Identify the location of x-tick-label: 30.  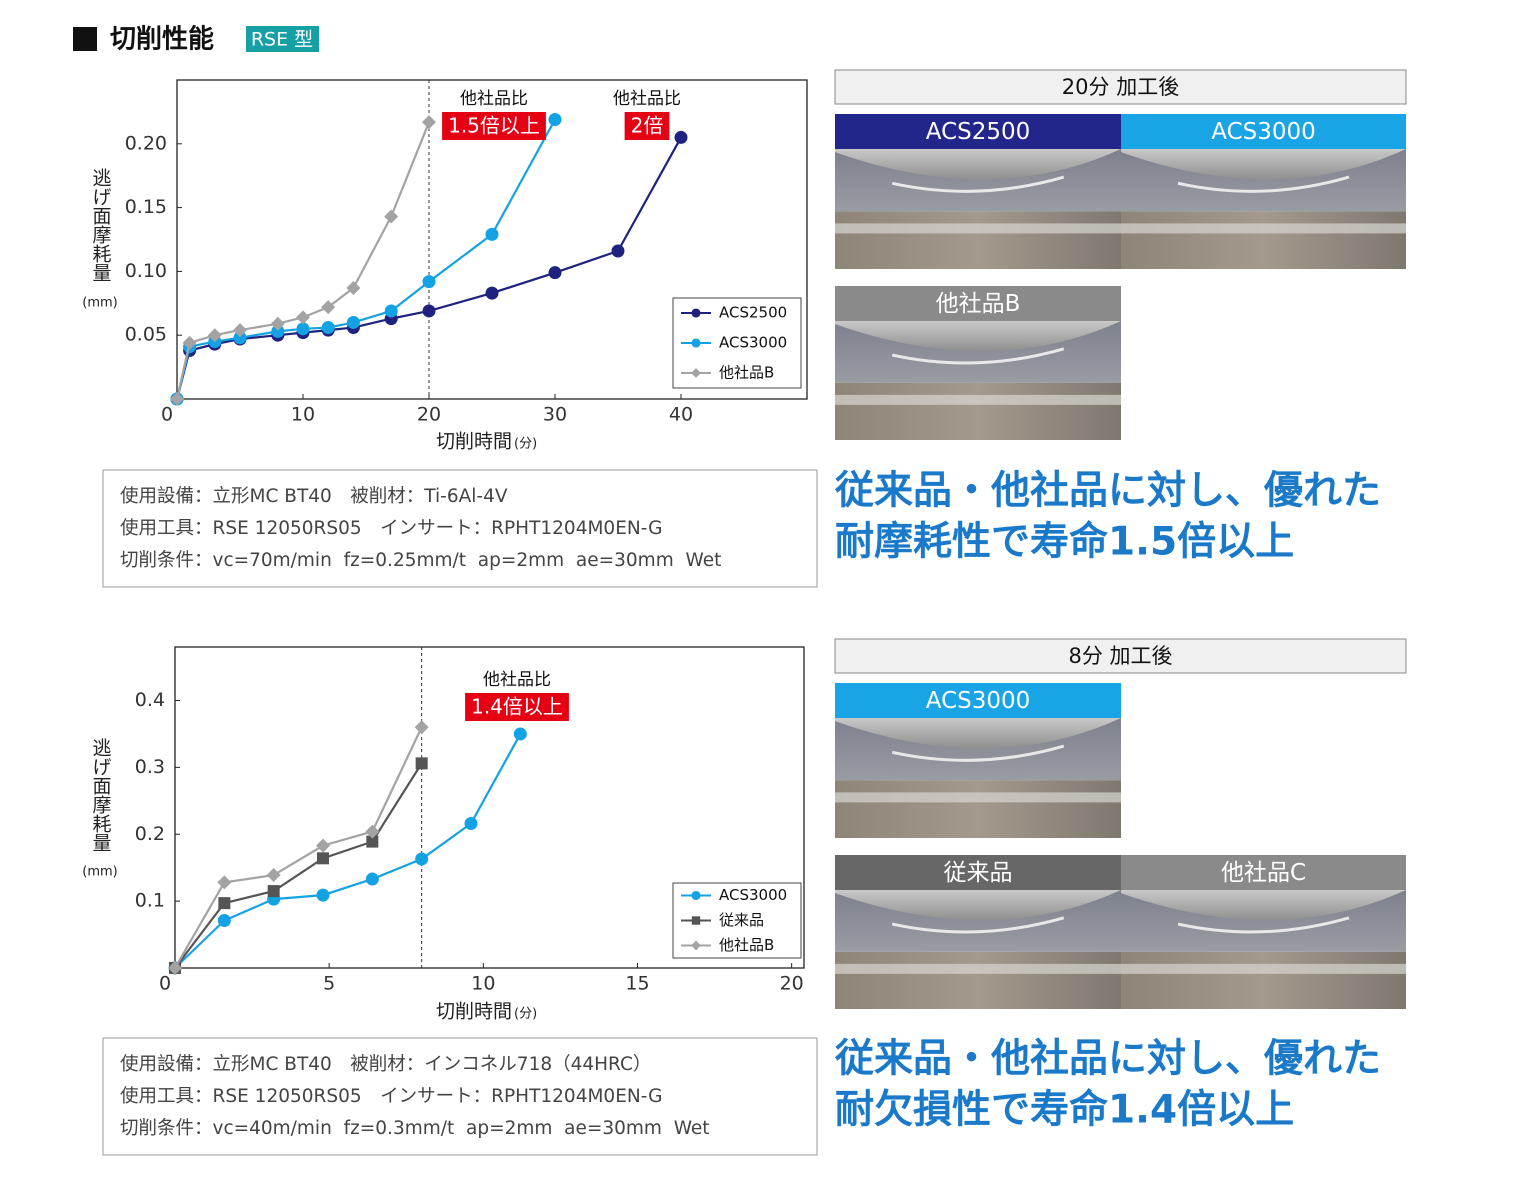
(555, 415).